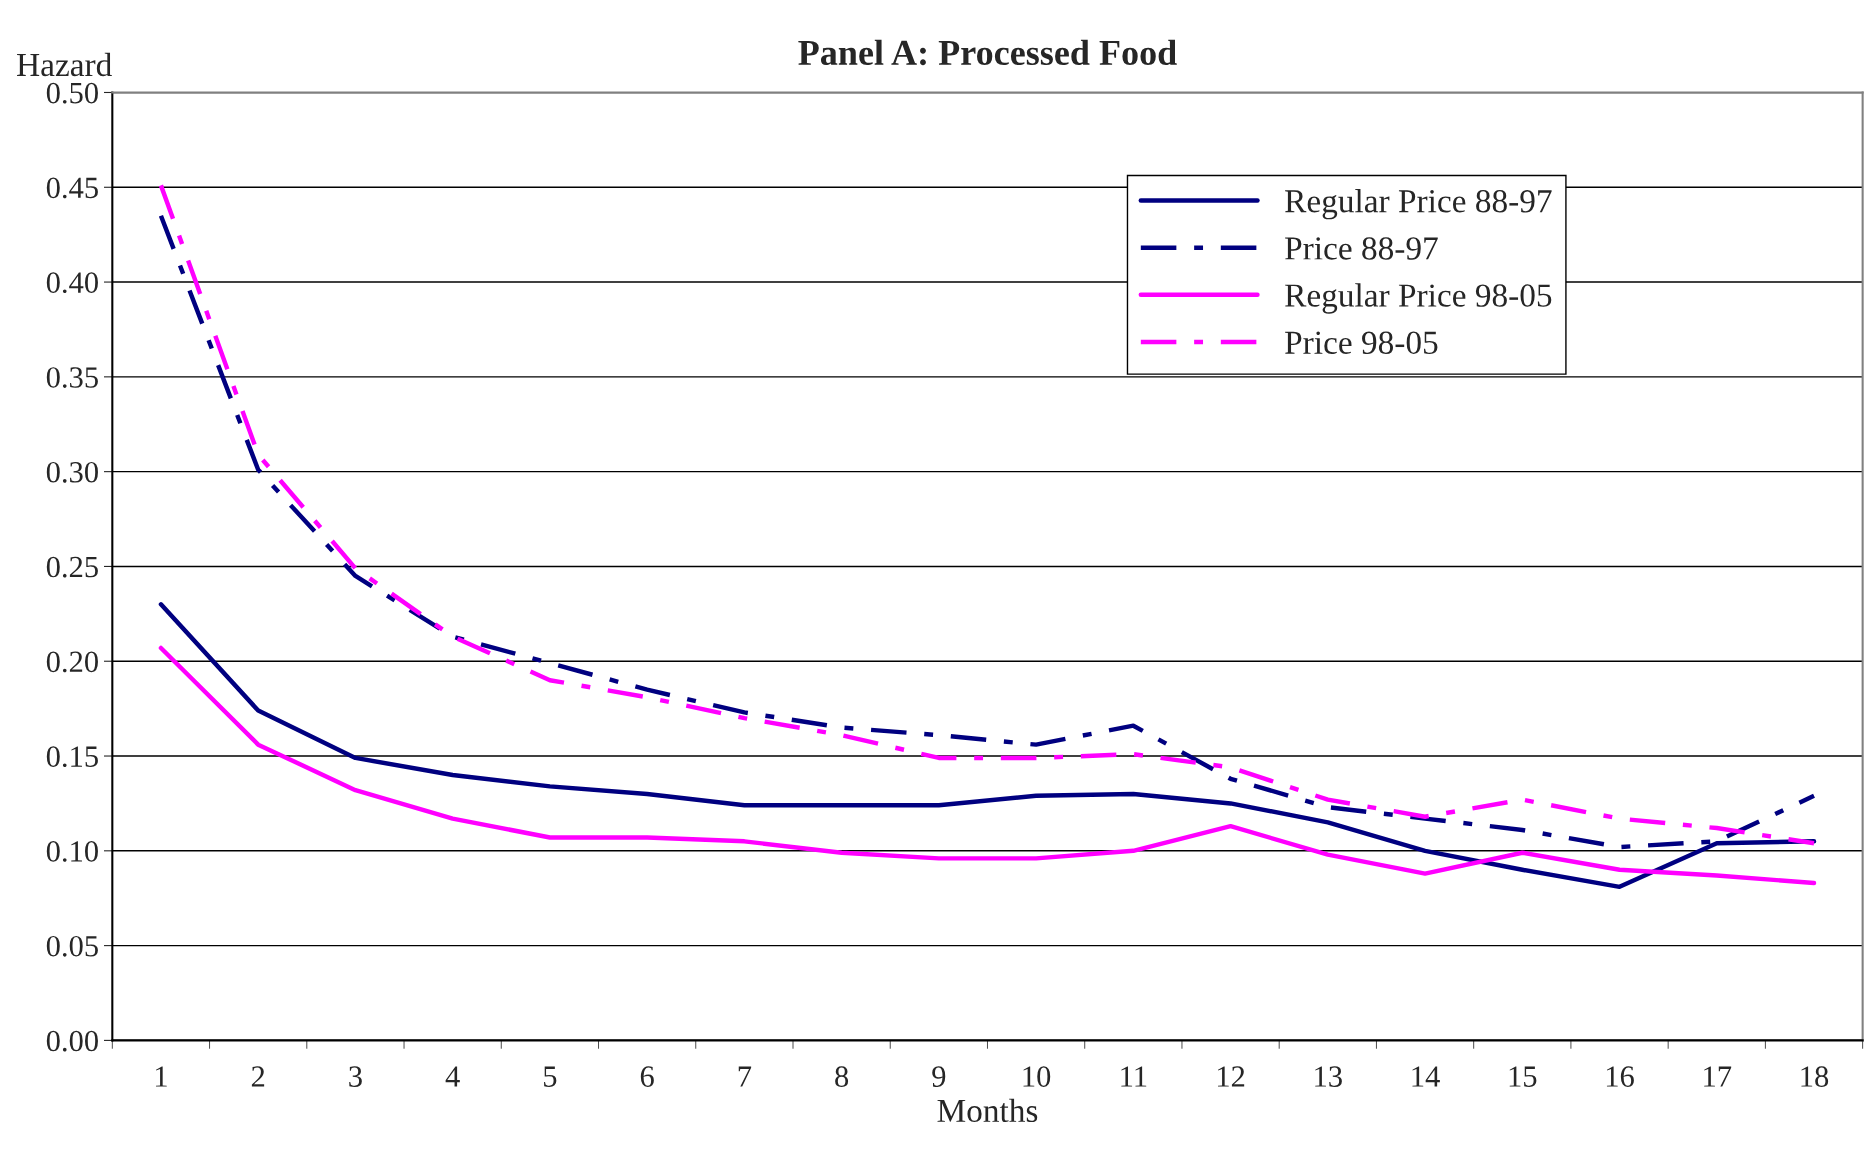  Describe the element at coordinates (1328, 1076) in the screenshot. I see `x-tick-label: 13` at that location.